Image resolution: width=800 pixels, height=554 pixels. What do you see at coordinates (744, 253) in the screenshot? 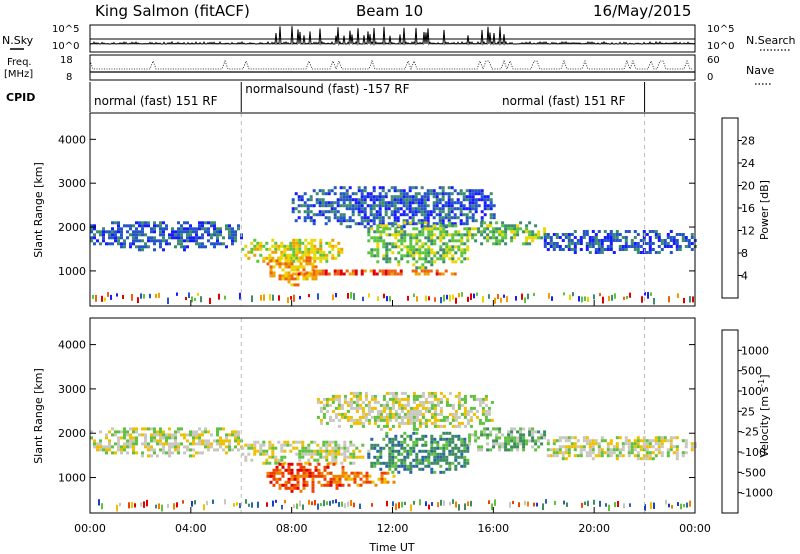
I see `colorbar-tick-label: 8` at bounding box center [744, 253].